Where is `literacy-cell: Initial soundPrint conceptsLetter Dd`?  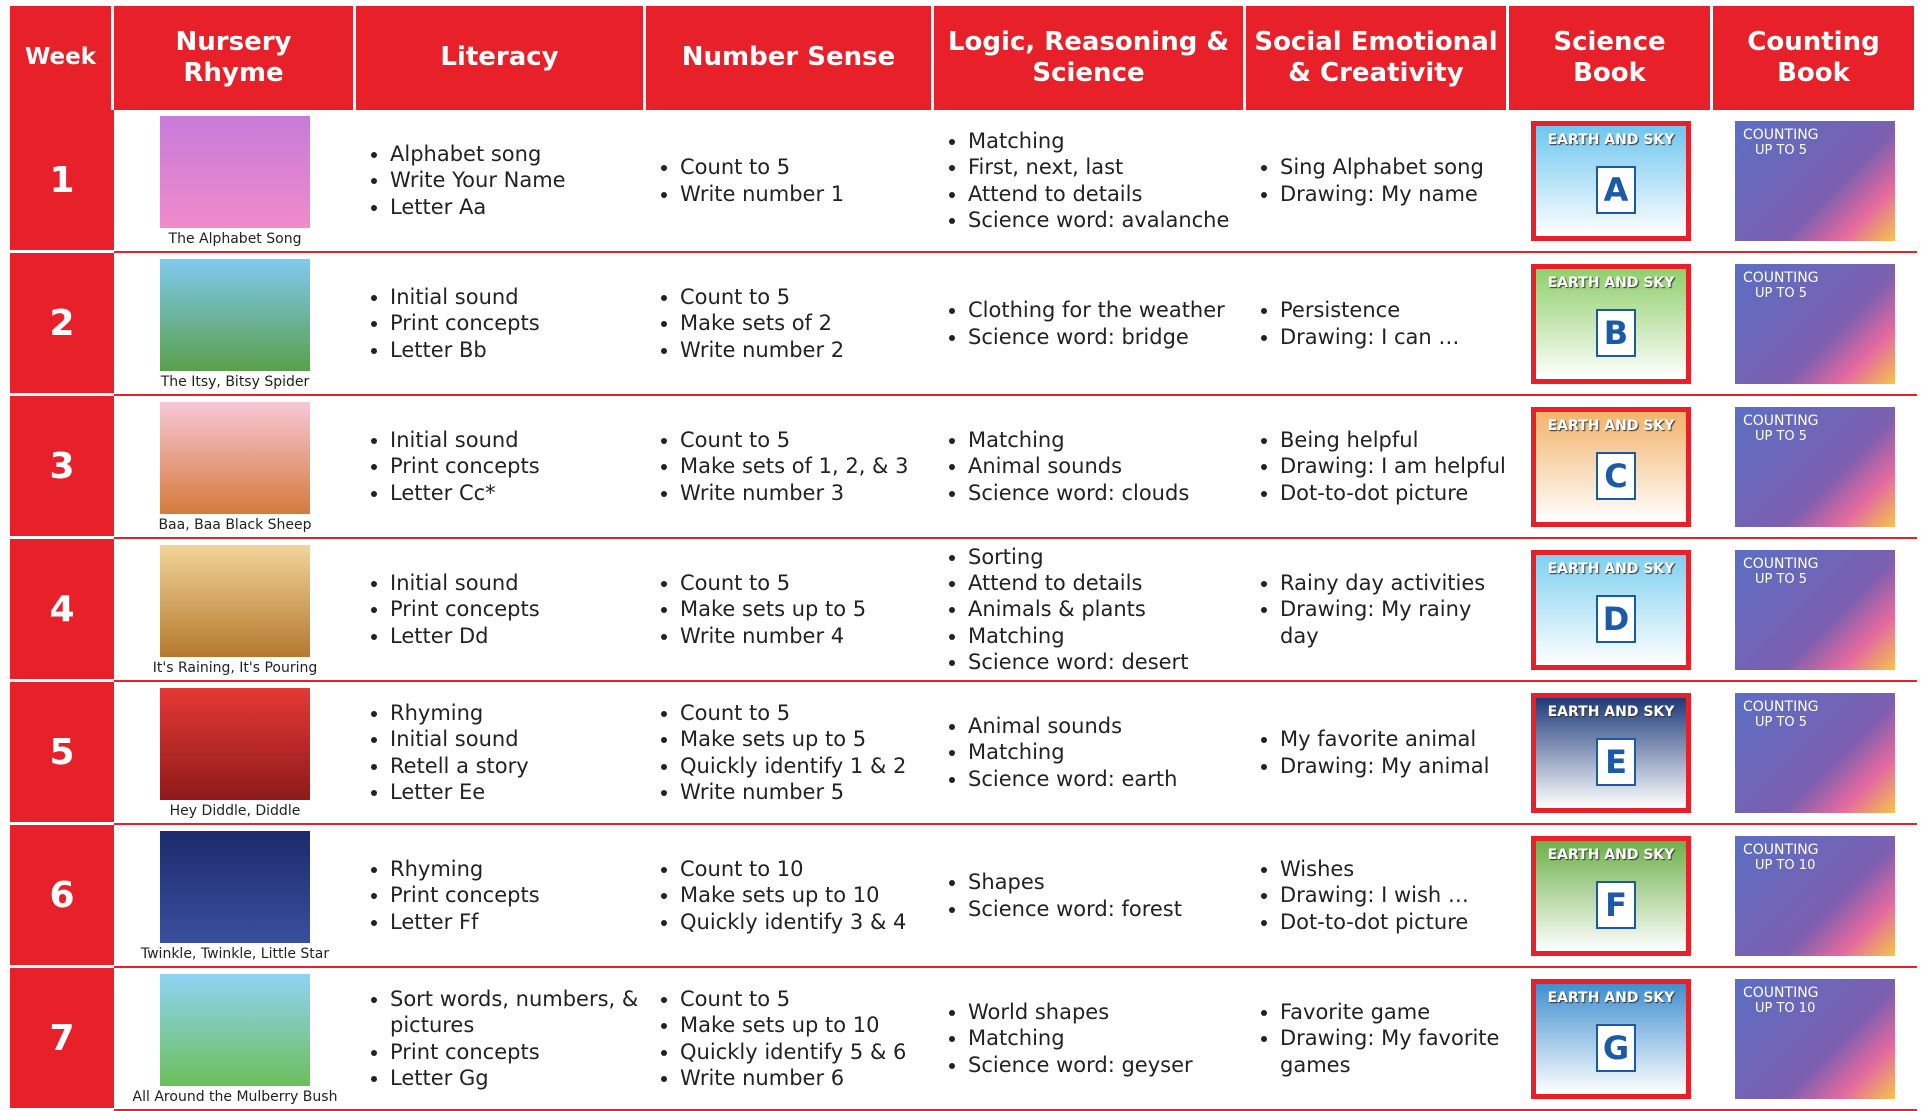
literacy-cell: Initial soundPrint conceptsLetter Dd is located at coordinates (501, 610).